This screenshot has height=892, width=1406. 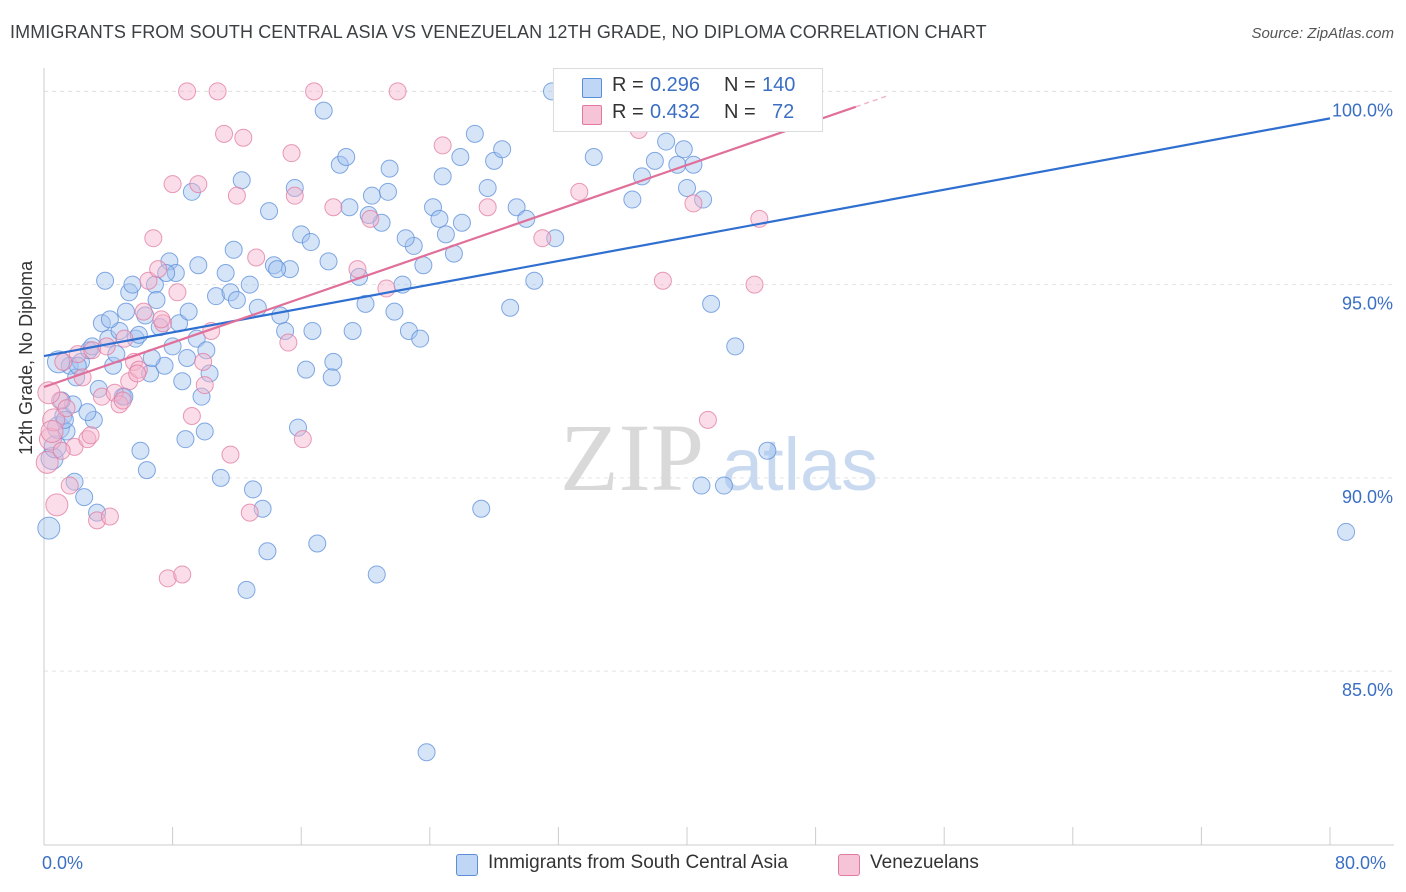 I want to click on y-tick-labels: 85.0% 90.0% 95.0% 100.0%, so click(x=1362, y=400).